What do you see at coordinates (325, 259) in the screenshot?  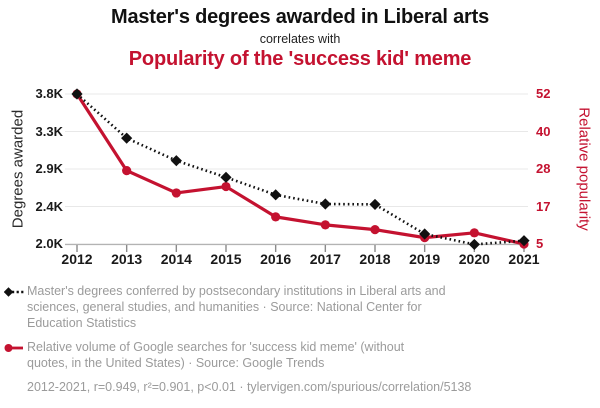 I see `x-axis-tick-label: 2017` at bounding box center [325, 259].